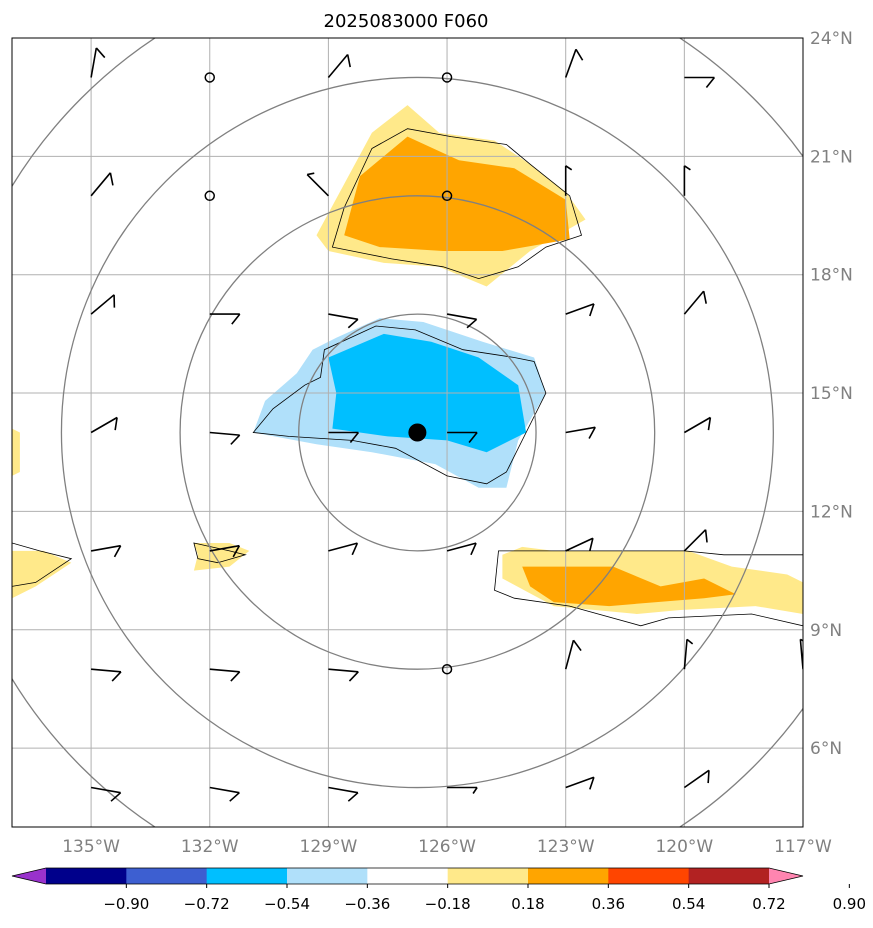  I want to click on latitude-label: 6°N, so click(826, 749).